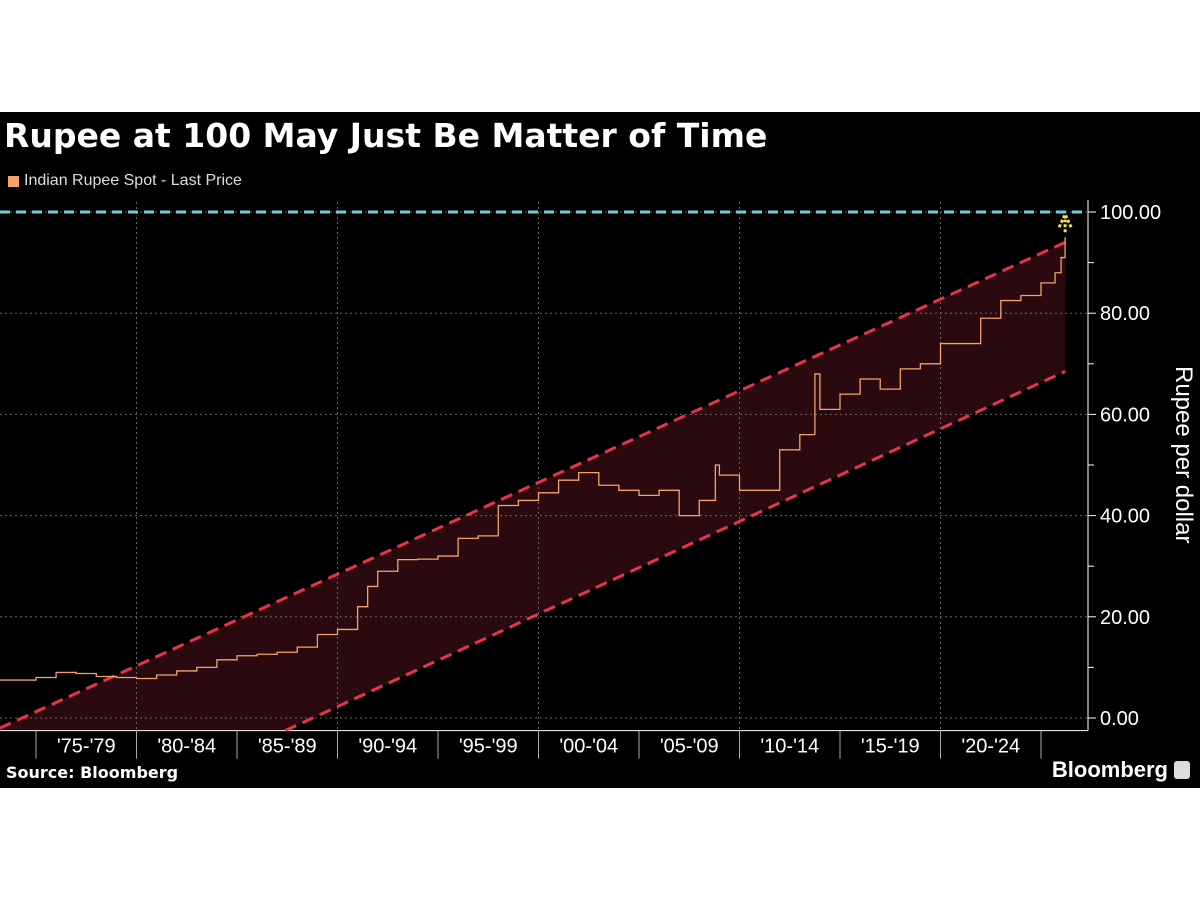 The width and height of the screenshot is (1200, 900). Describe the element at coordinates (1182, 770) in the screenshot. I see `bloomberg-icon` at that location.